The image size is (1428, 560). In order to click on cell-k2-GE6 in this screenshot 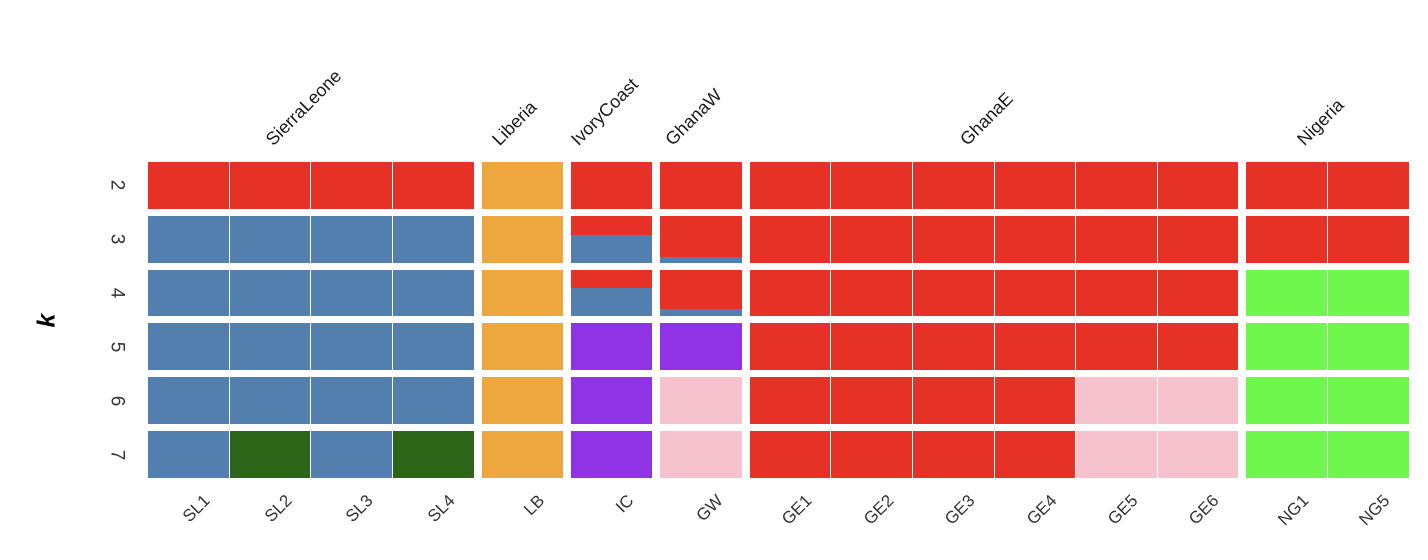, I will do `click(1198, 185)`.